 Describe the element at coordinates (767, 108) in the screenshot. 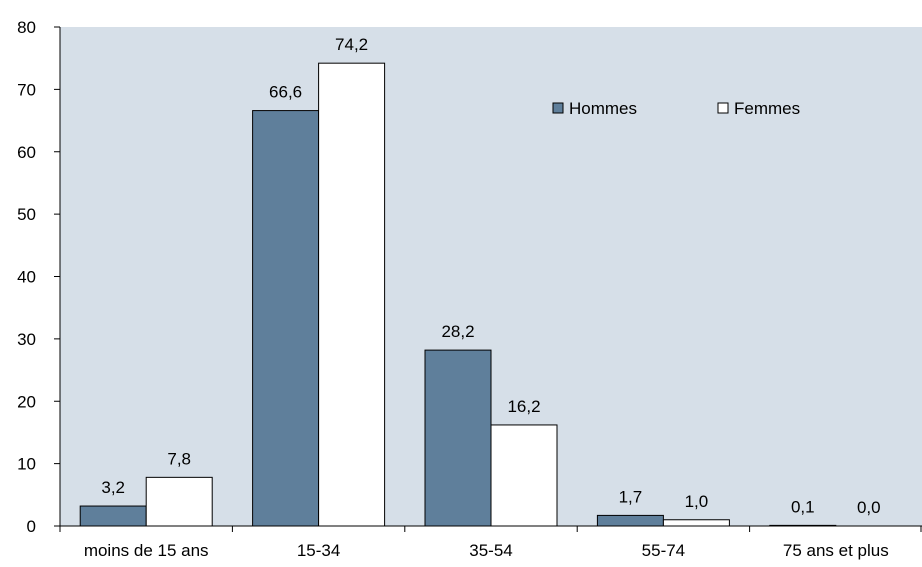

I see `legend-label-femmes: Femmes` at that location.